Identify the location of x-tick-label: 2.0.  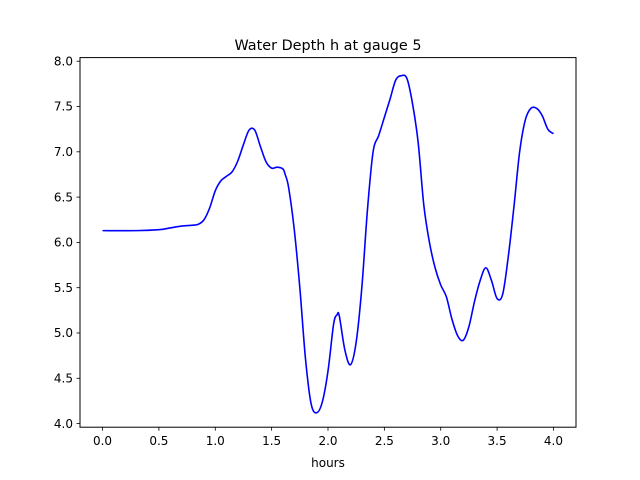
(327, 441).